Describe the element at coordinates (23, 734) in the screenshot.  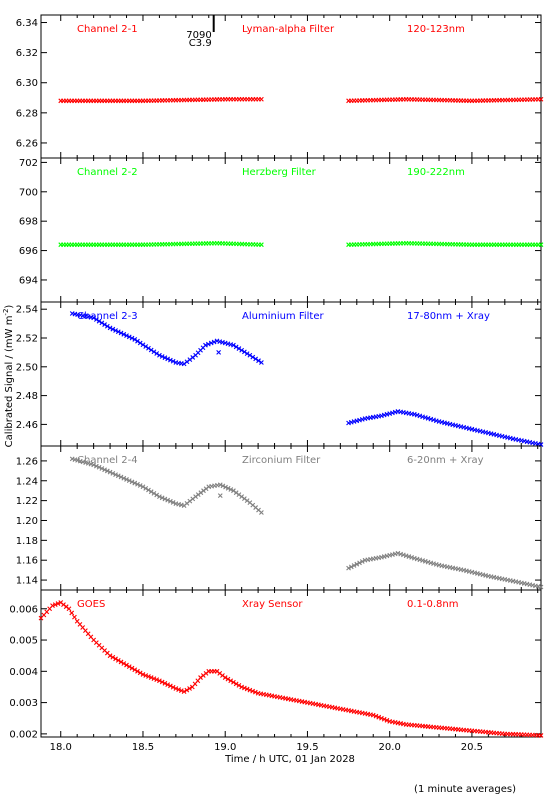
I see `y-tick-label: 0.002` at that location.